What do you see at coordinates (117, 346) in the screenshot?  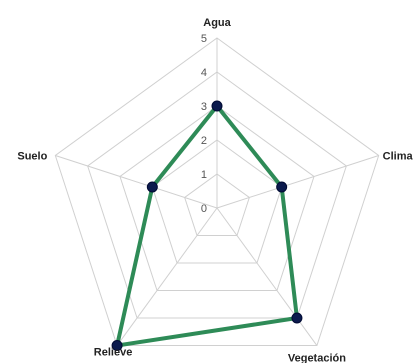 I see `data-point-relieve` at bounding box center [117, 346].